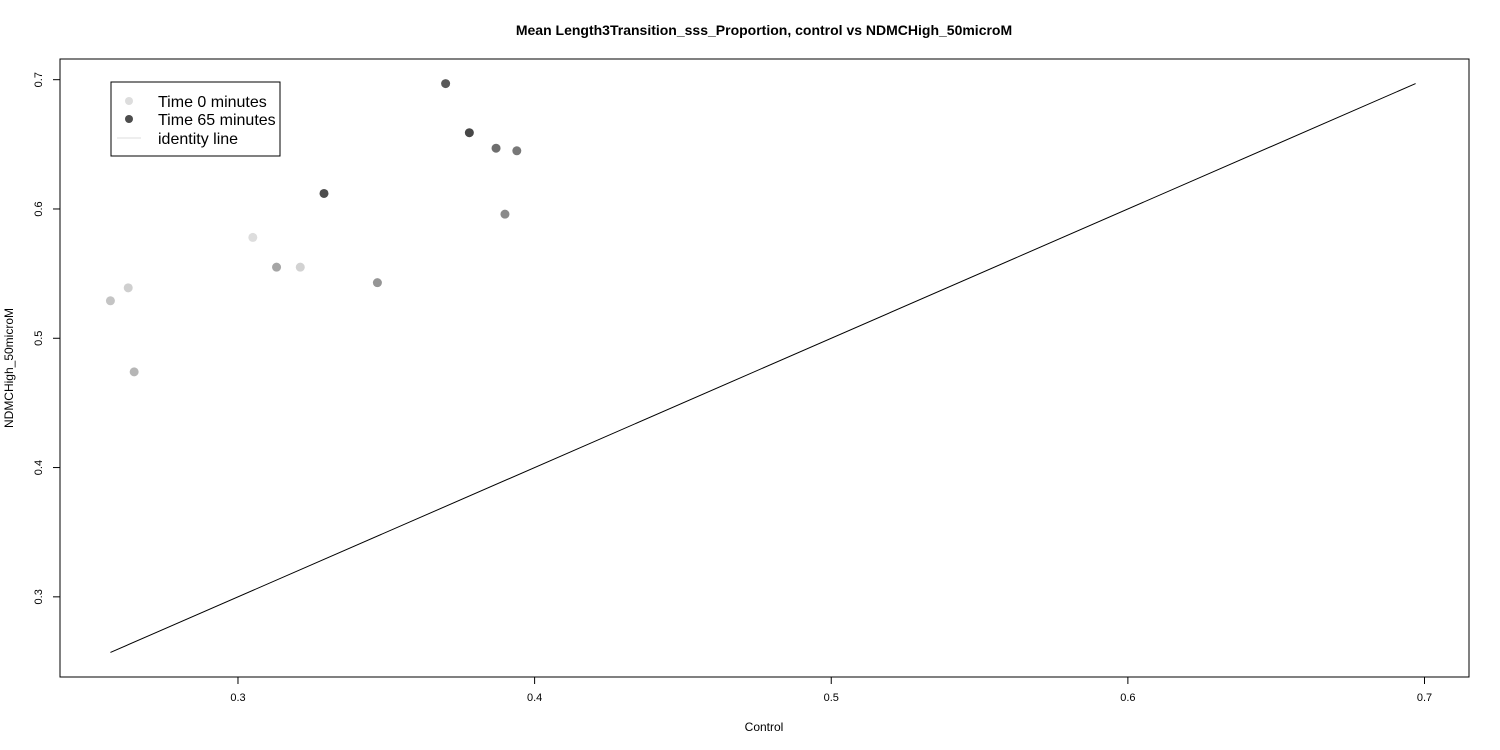  What do you see at coordinates (764, 727) in the screenshot?
I see `x-axis-label: Control` at bounding box center [764, 727].